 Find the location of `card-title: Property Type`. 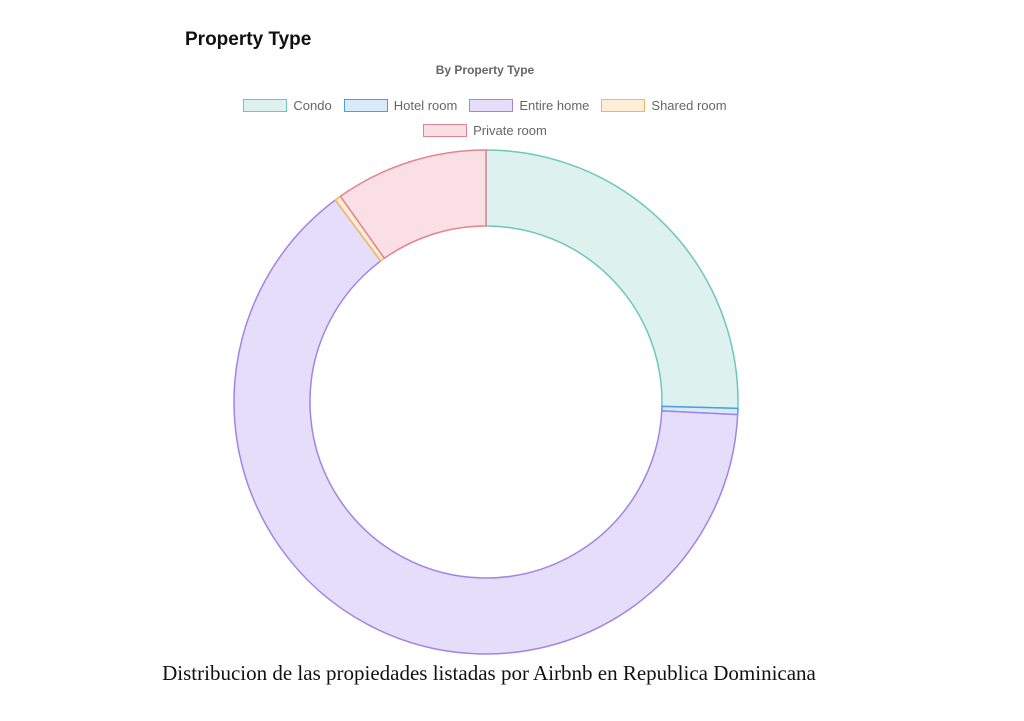

card-title: Property Type is located at coordinates (248, 39).